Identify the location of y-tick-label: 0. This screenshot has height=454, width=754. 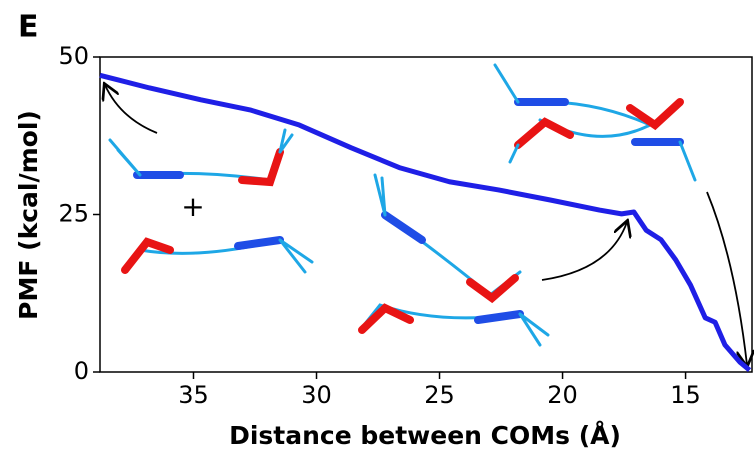
(81, 371).